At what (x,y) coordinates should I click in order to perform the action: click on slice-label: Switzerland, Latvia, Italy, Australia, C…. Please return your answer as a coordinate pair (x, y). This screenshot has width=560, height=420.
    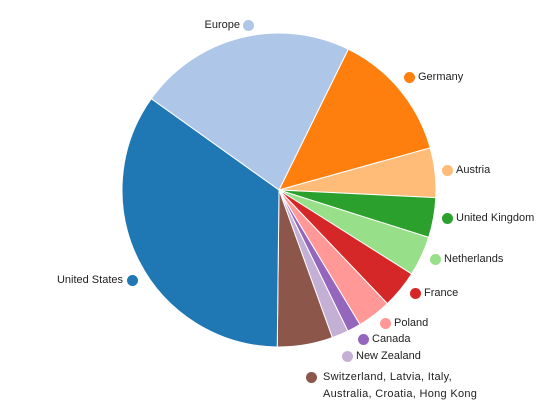
    Looking at the image, I should click on (400, 385).